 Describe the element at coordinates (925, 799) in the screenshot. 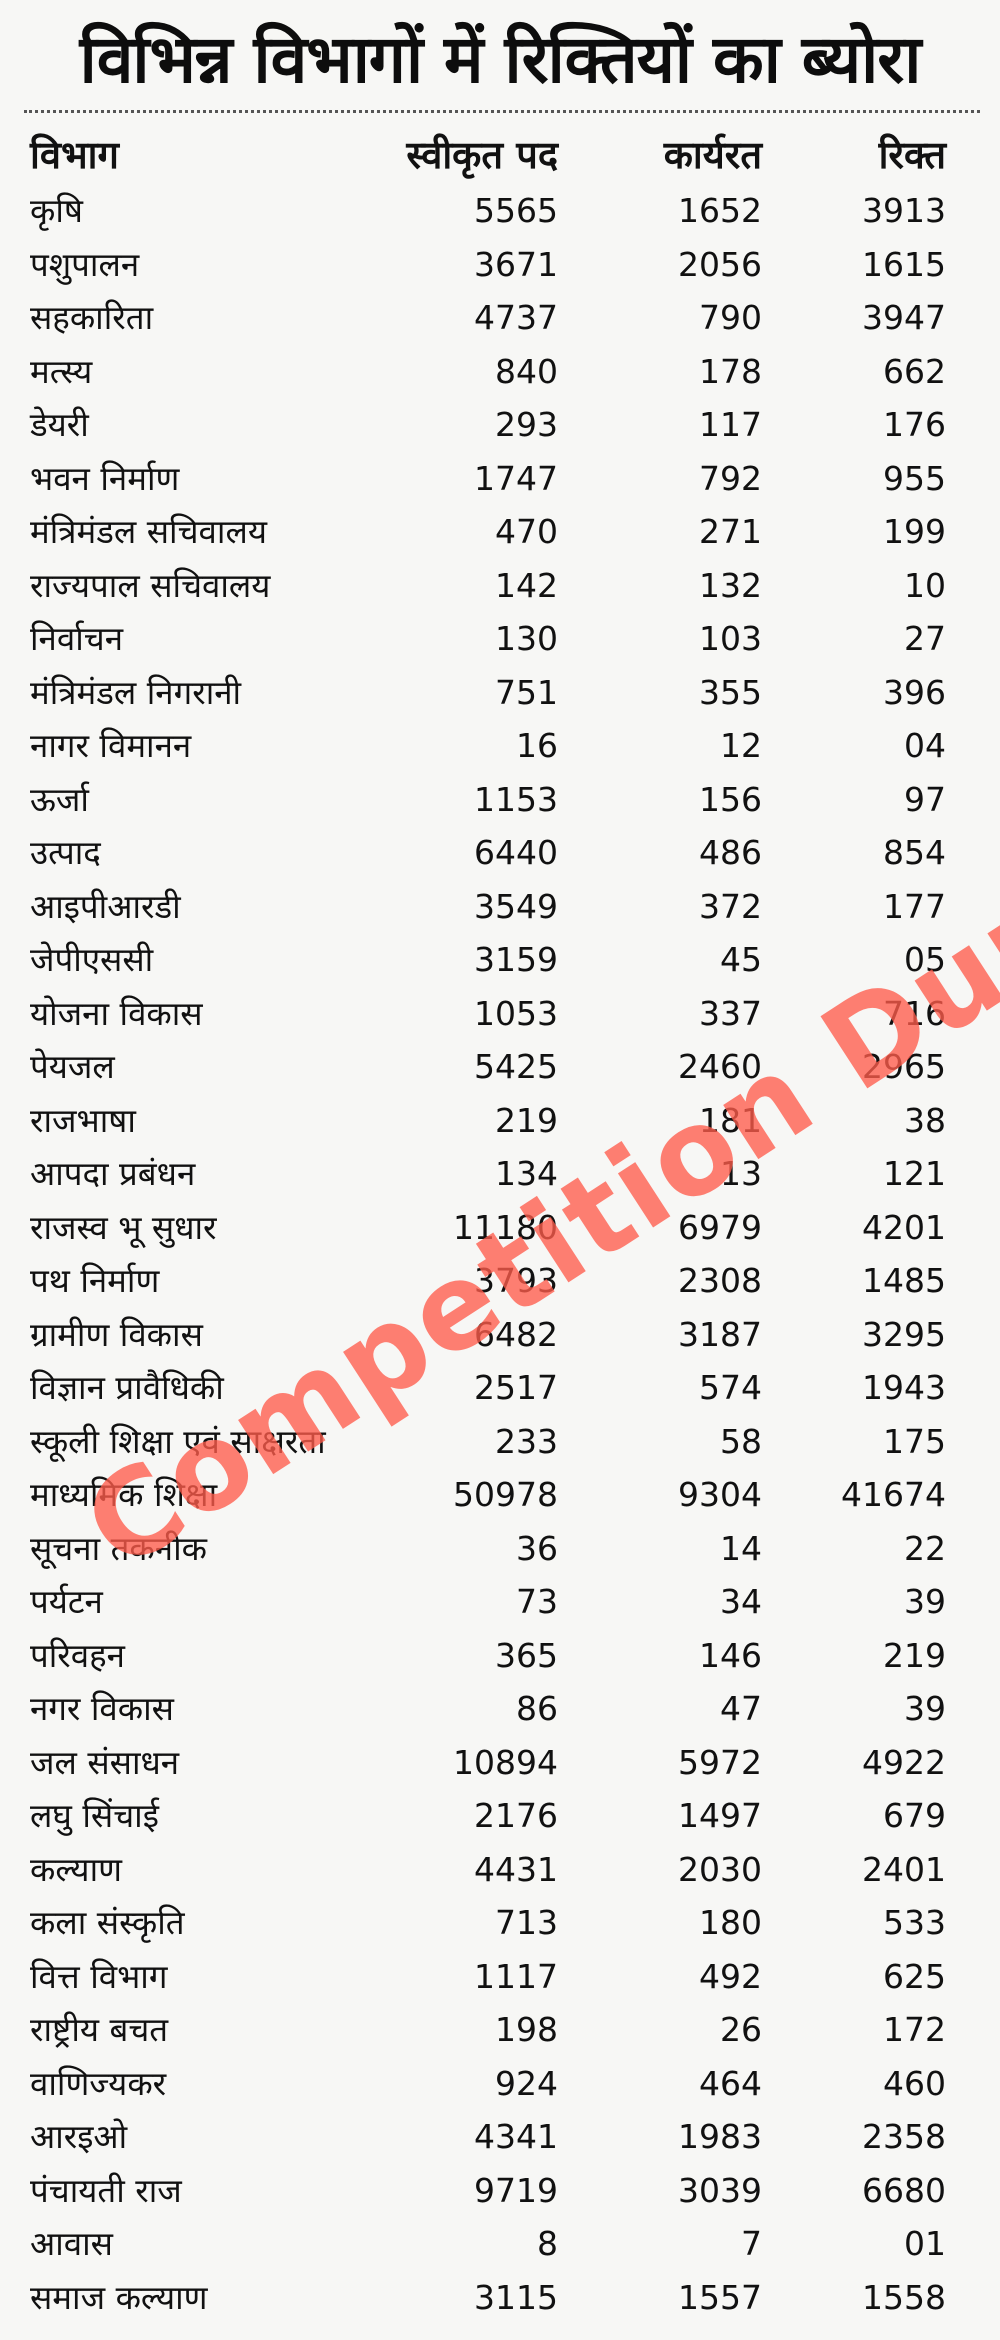

I see `vacant-cell: 97` at that location.